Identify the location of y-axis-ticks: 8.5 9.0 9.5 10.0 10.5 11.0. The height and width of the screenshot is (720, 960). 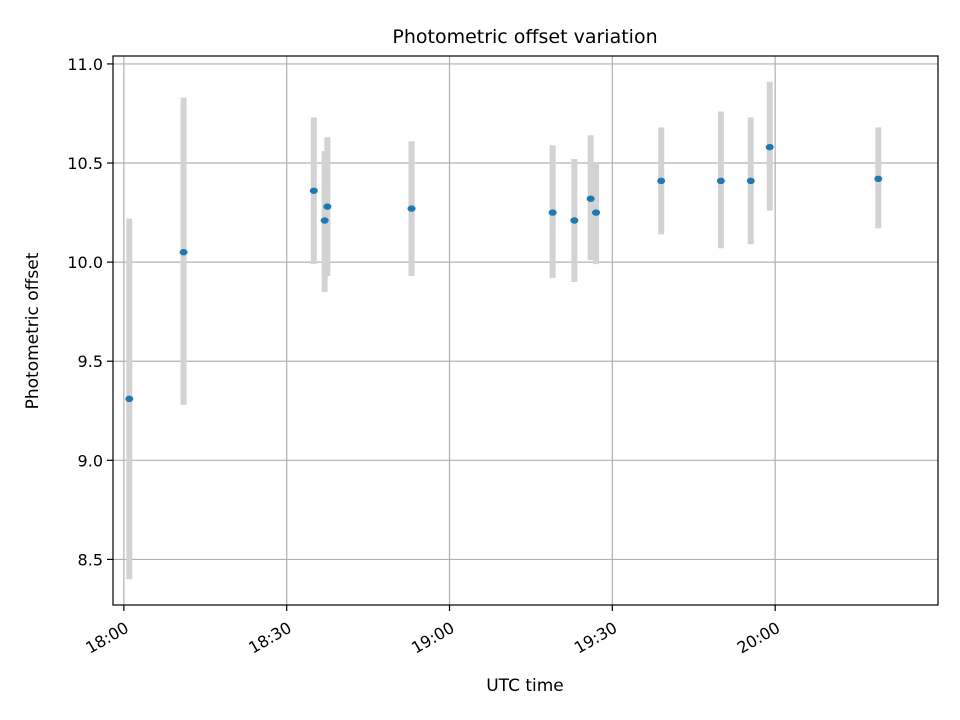
(90, 312).